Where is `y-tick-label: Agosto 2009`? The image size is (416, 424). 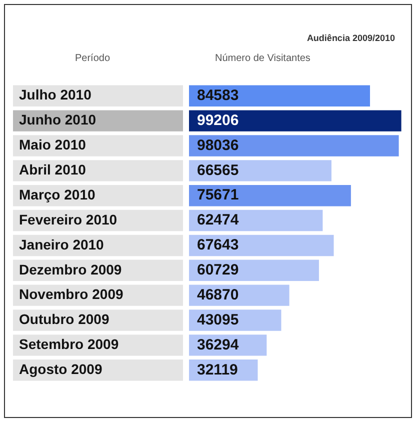
y-tick-label: Agosto 2009 is located at coordinates (60, 368).